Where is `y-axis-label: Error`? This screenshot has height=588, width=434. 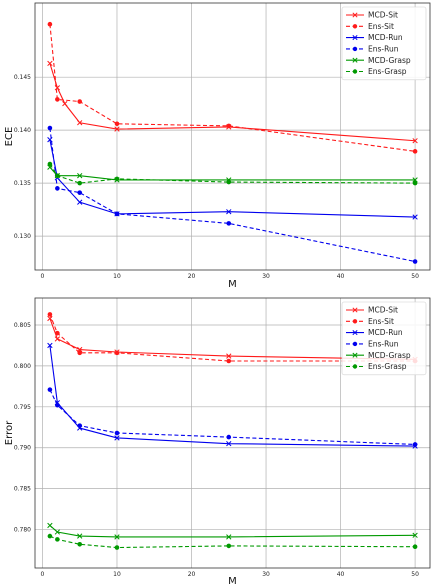 y-axis-label: Error is located at coordinates (9, 432).